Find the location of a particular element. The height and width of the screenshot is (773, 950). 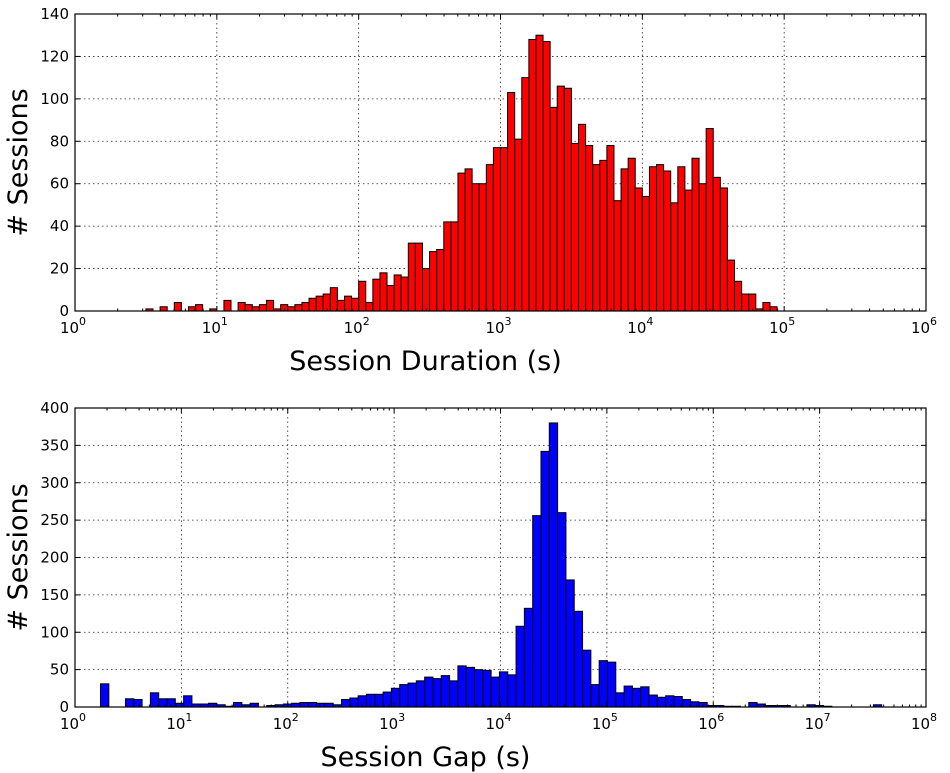

duration-y-tick-label: 60 is located at coordinates (59, 184).